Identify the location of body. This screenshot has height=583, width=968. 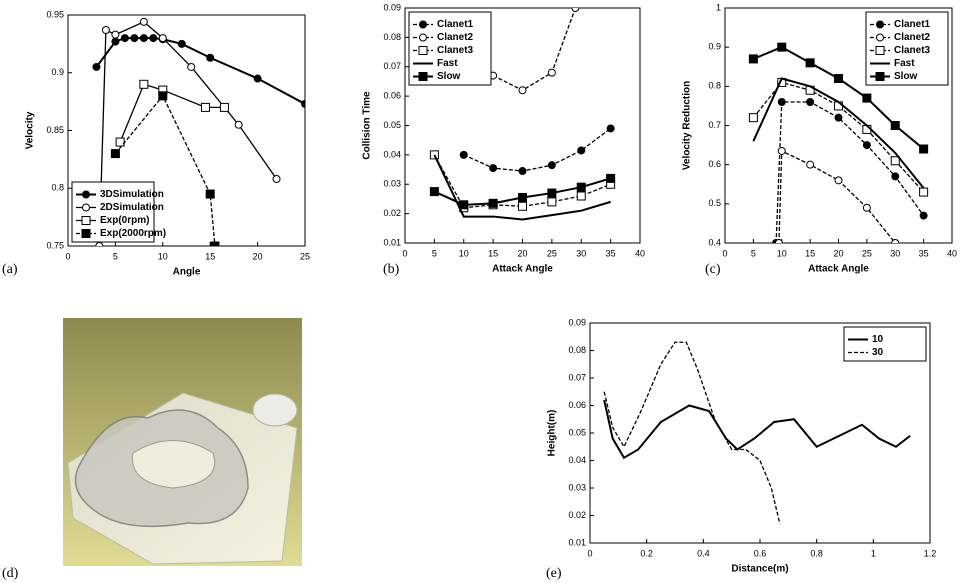
(275, 410).